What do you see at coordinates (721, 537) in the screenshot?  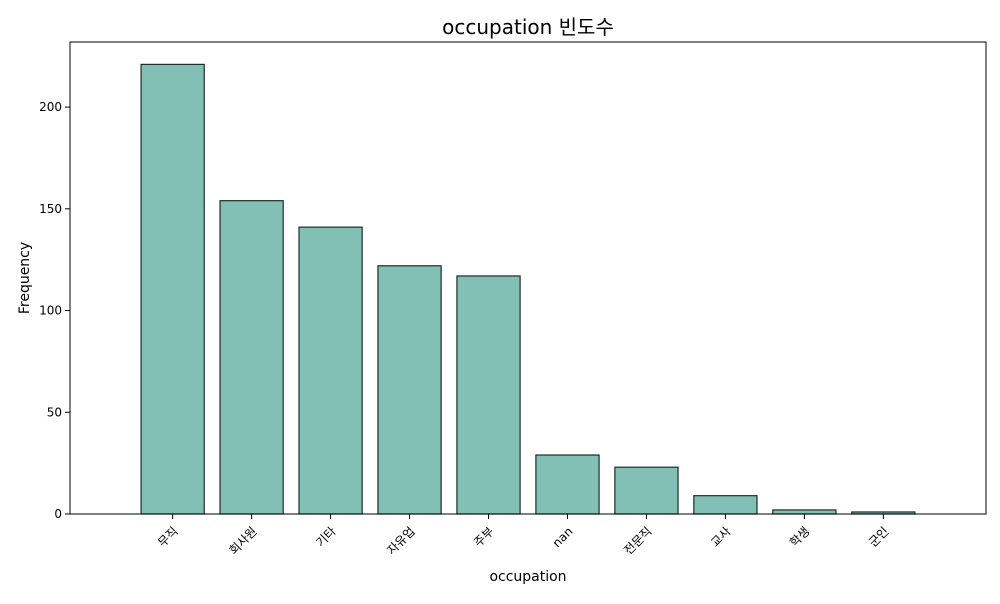 I see `x-tick-label: 교사` at bounding box center [721, 537].